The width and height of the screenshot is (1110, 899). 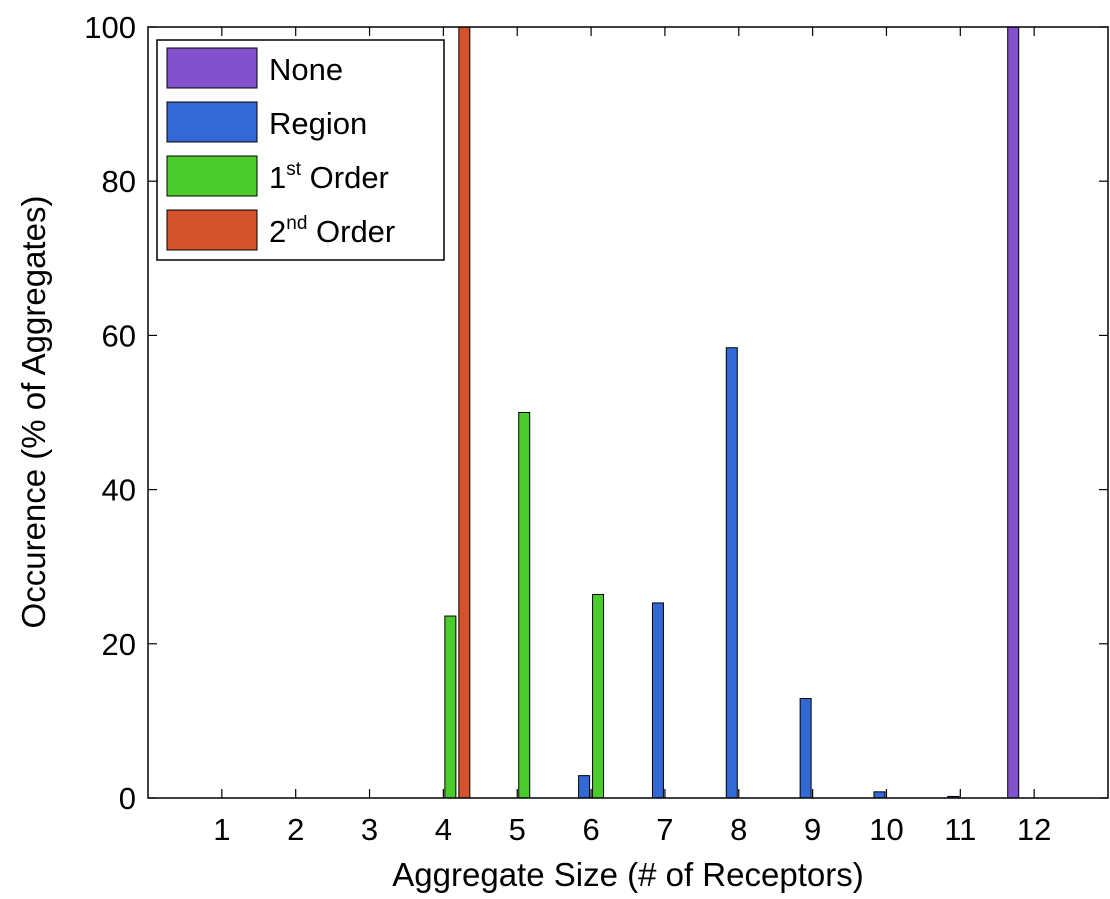 I want to click on legend-label: 2nd Order, so click(x=332, y=231).